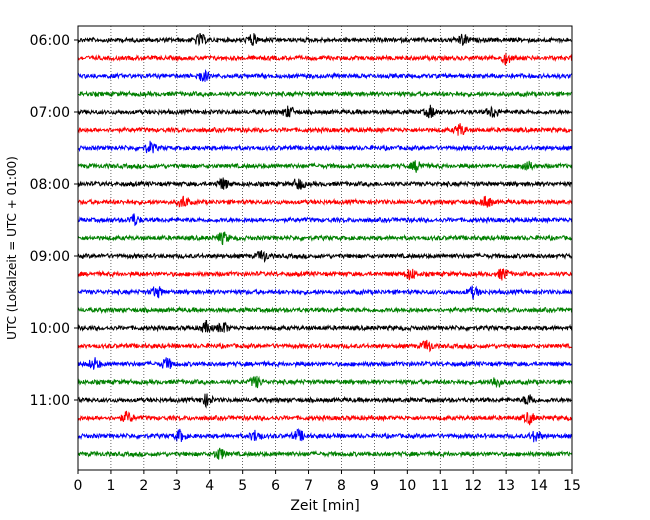 This screenshot has height=520, width=650. I want to click on x-tick-label: 10, so click(407, 486).